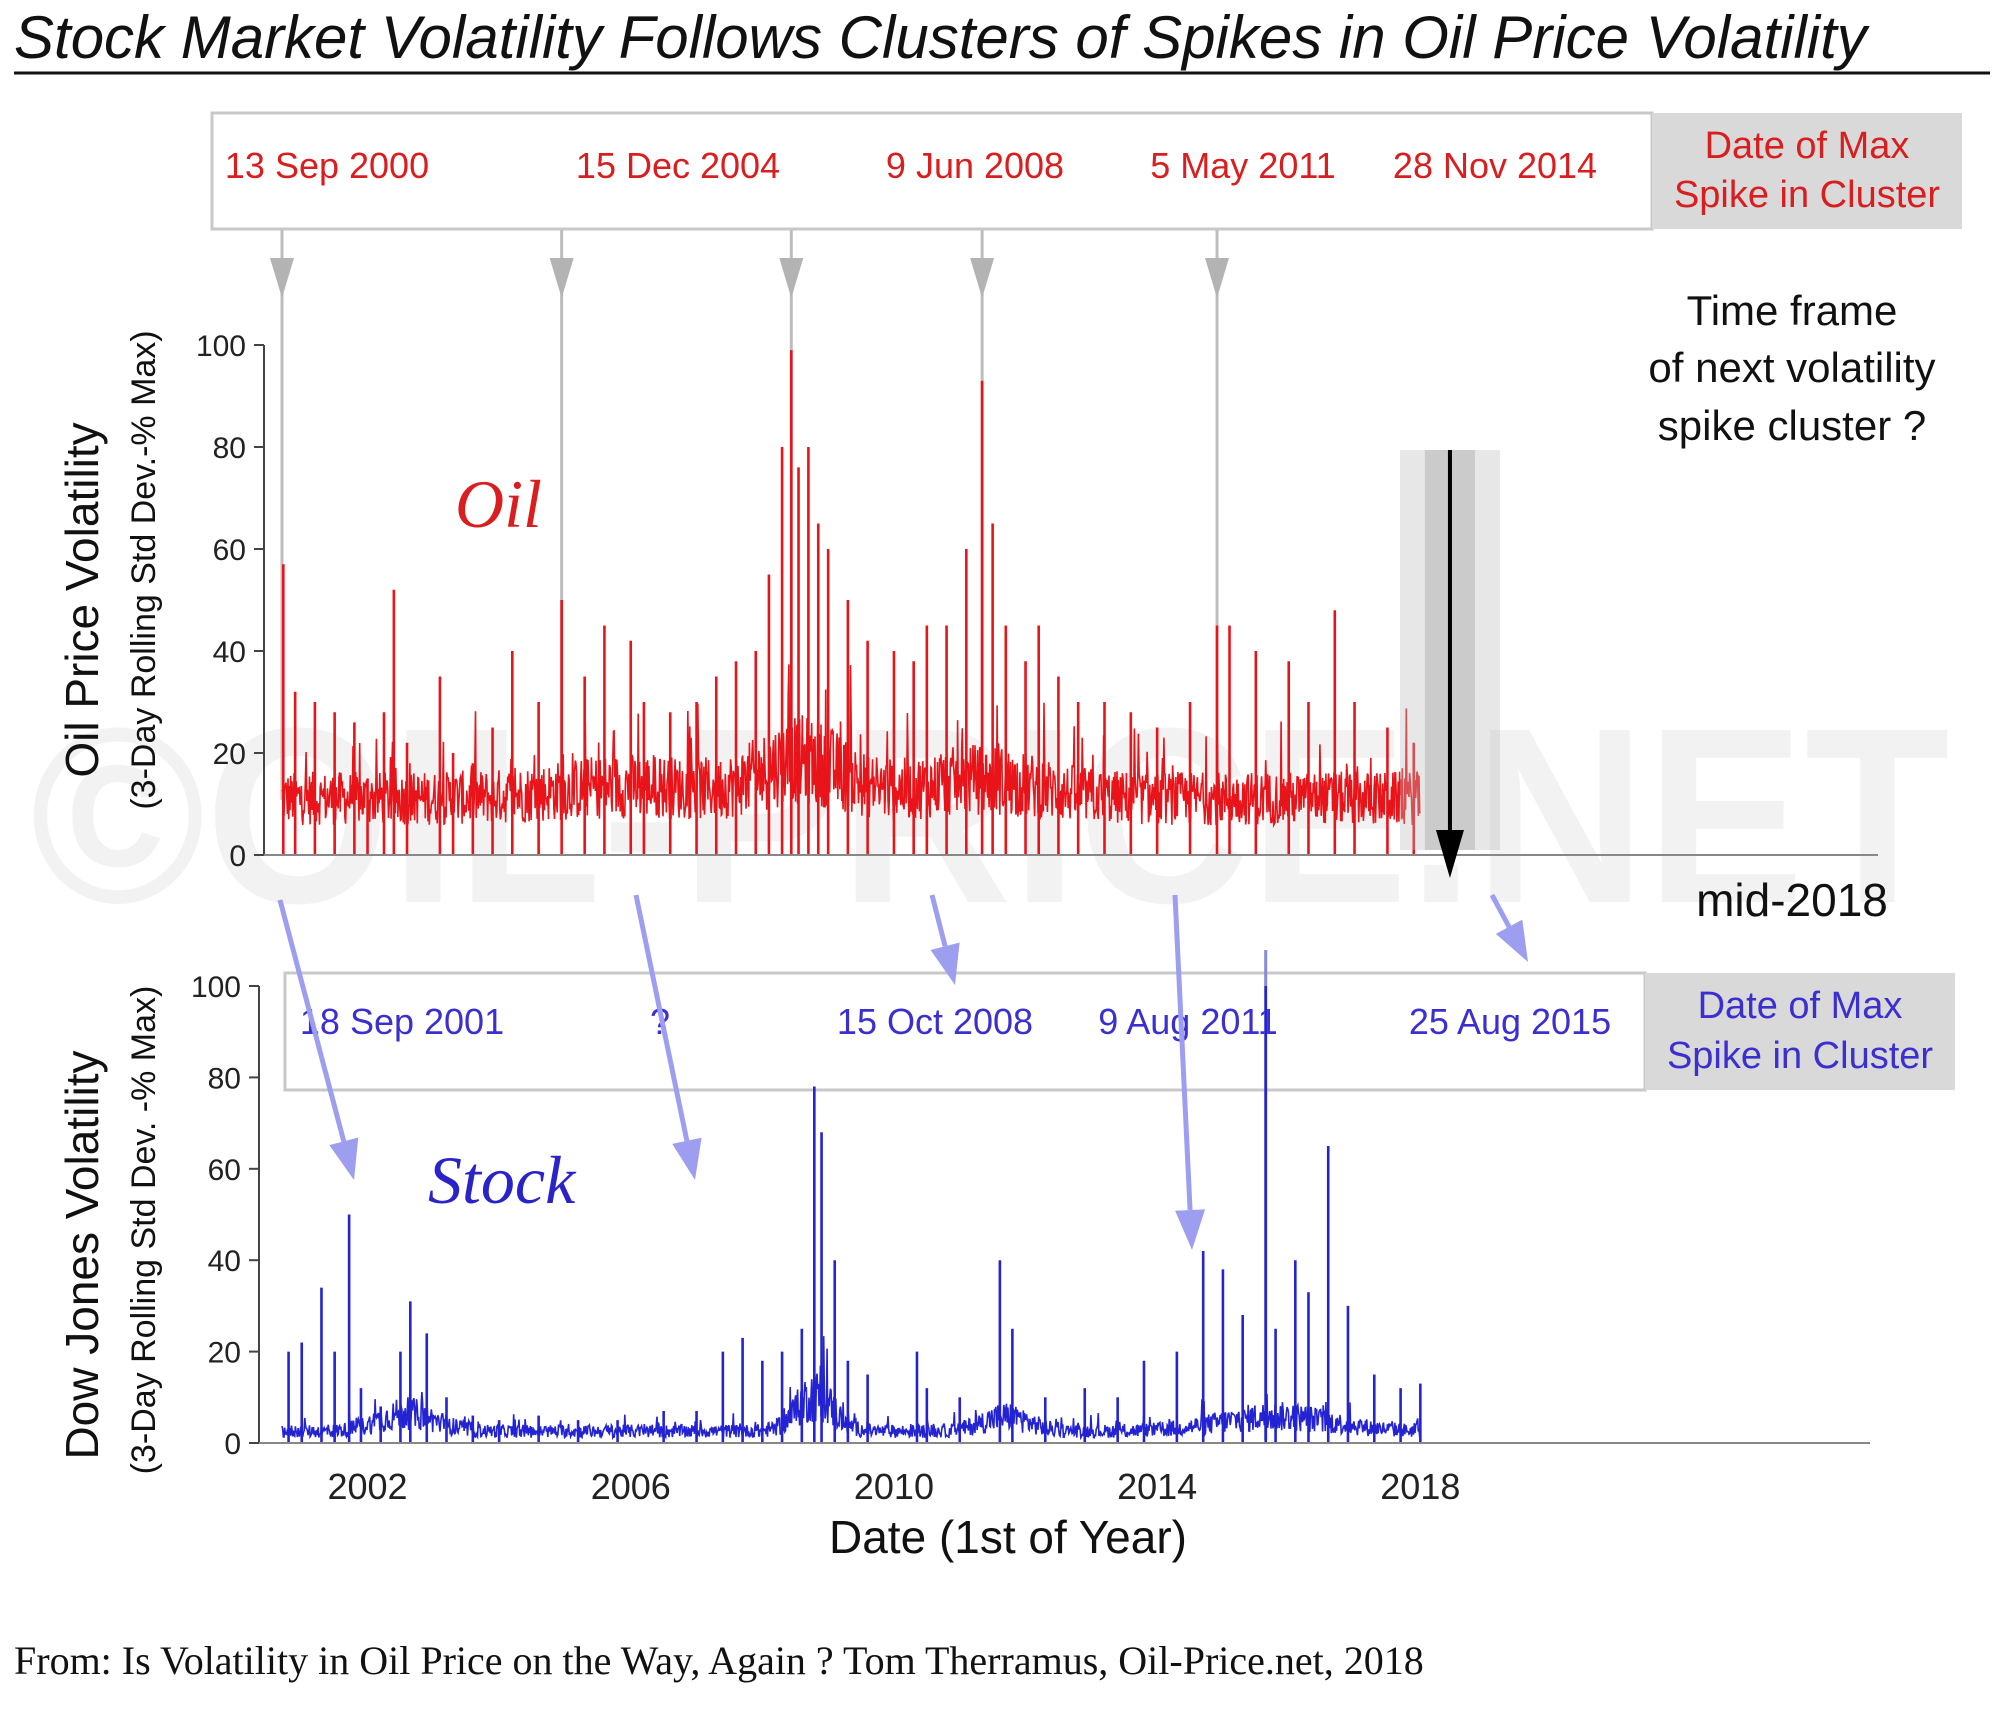 The image size is (2000, 1732). I want to click on x-tick-label: 2010, so click(894, 1486).